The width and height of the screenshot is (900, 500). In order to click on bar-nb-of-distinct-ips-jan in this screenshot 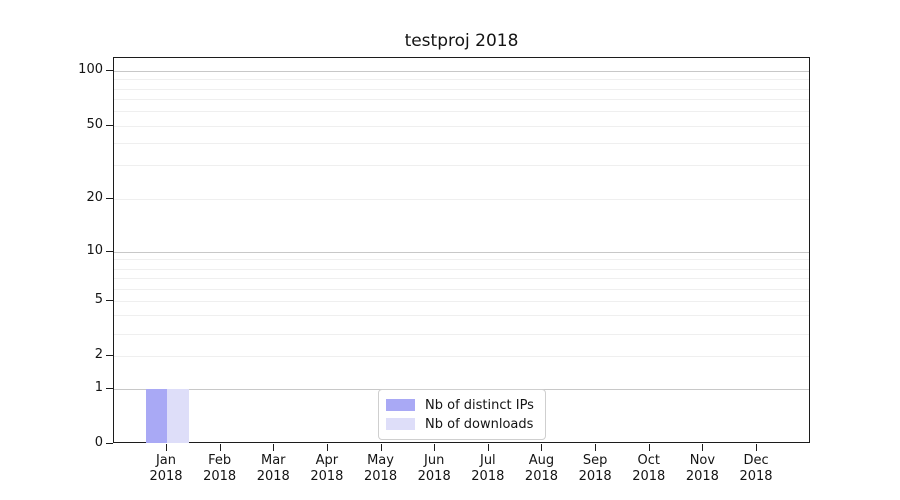, I will do `click(156, 416)`.